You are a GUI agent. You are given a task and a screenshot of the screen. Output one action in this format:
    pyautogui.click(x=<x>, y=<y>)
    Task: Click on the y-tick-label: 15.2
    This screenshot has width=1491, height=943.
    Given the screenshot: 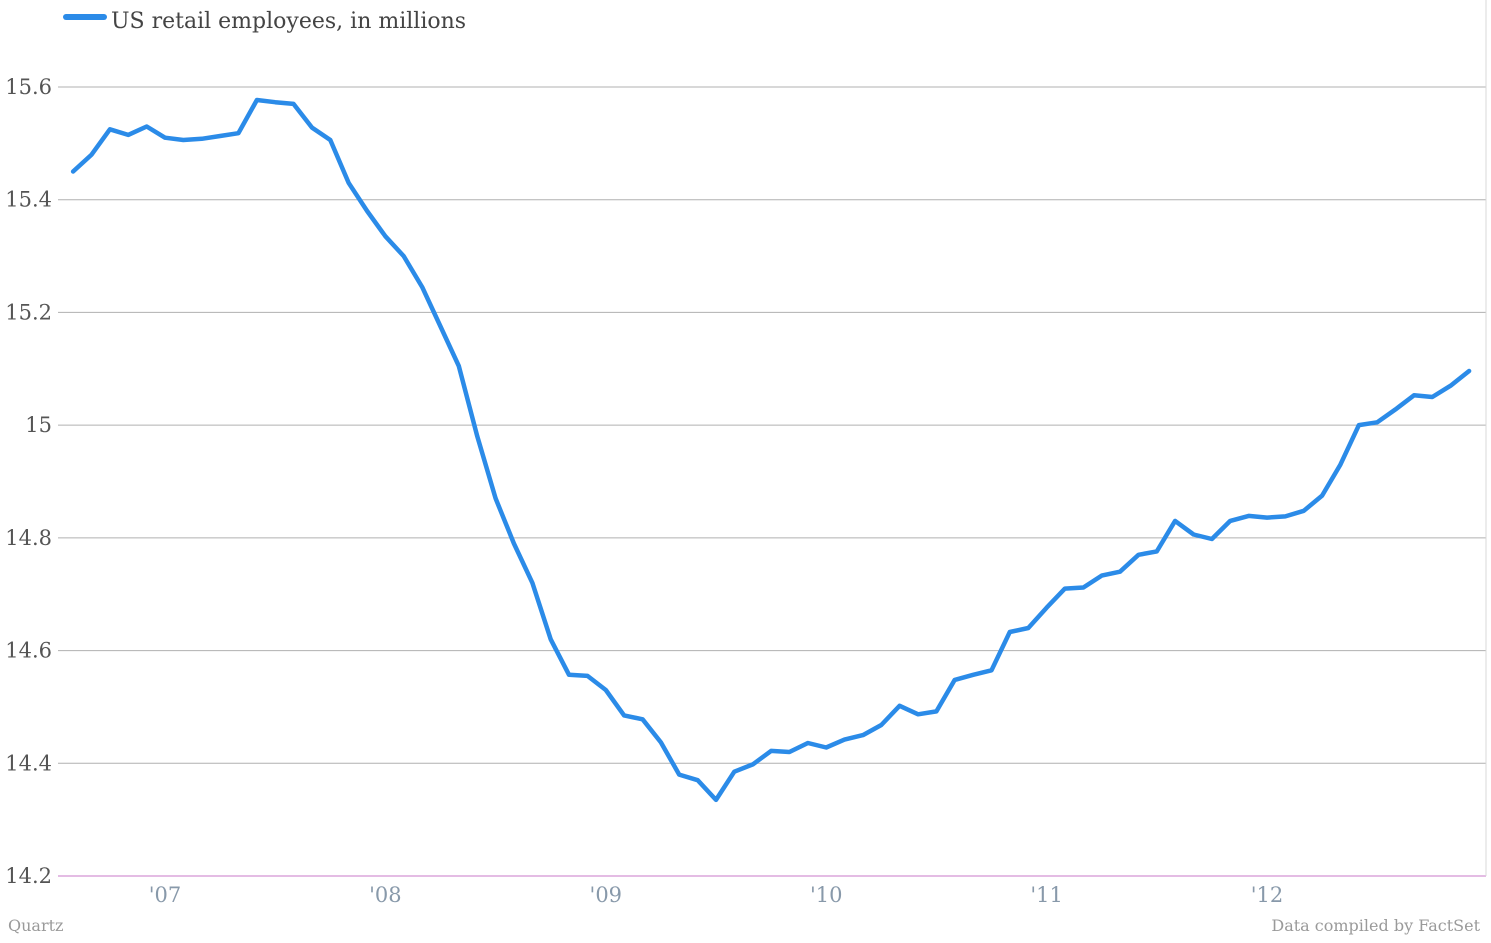 What is the action you would take?
    pyautogui.click(x=28, y=312)
    